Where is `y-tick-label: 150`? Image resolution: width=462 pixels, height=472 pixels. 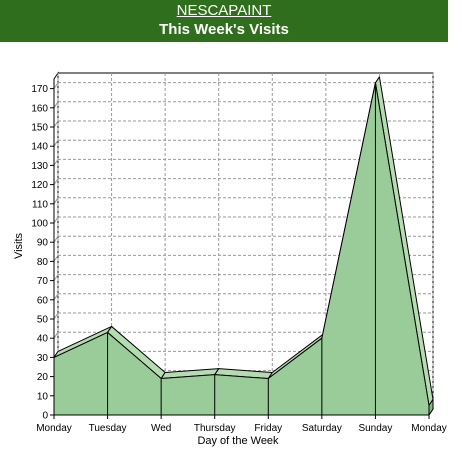
y-tick-label: 150 is located at coordinates (39, 128).